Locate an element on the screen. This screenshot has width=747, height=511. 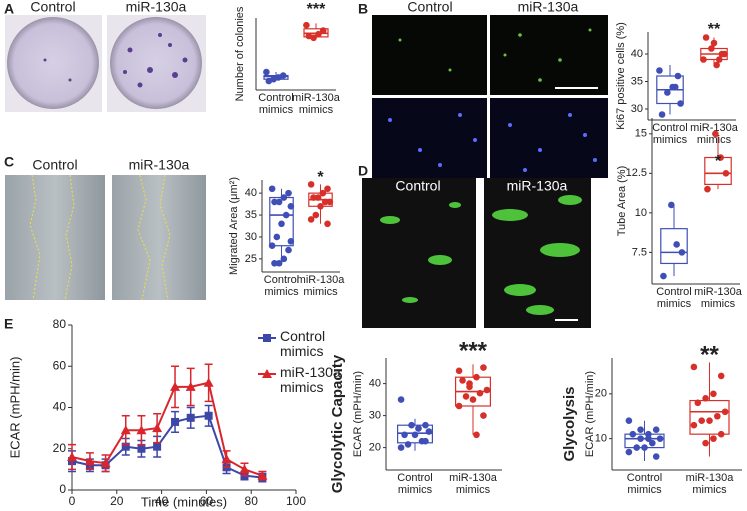
y-tick-label: 60 is located at coordinates (60, 365).